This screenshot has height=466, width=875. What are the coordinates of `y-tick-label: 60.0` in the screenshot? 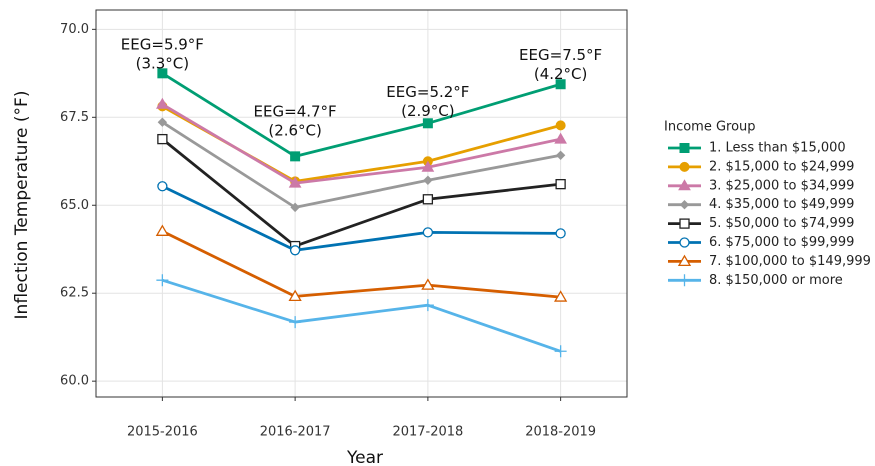 It's located at (74, 381).